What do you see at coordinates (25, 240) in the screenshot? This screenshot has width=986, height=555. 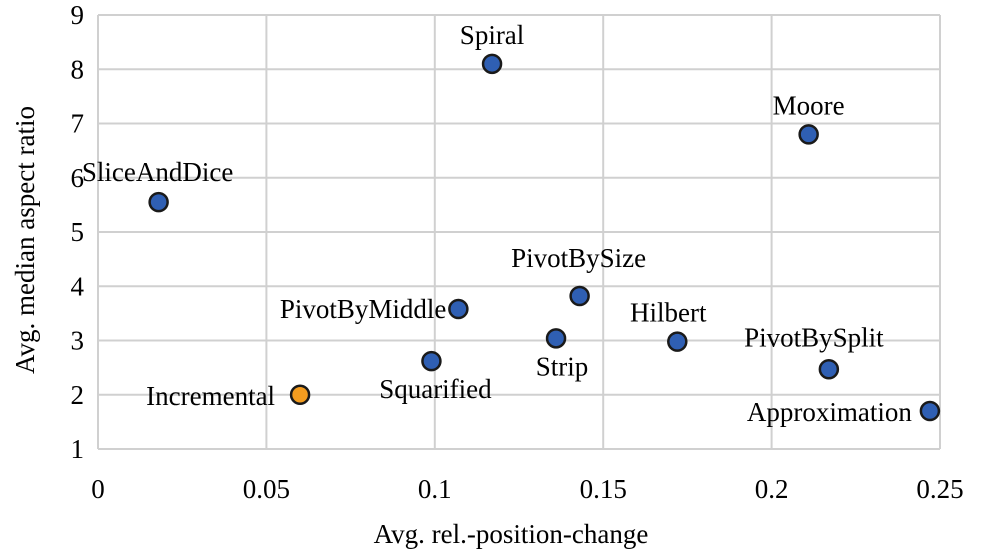 I see `y-axis-title: Avg. median aspect ratio` at bounding box center [25, 240].